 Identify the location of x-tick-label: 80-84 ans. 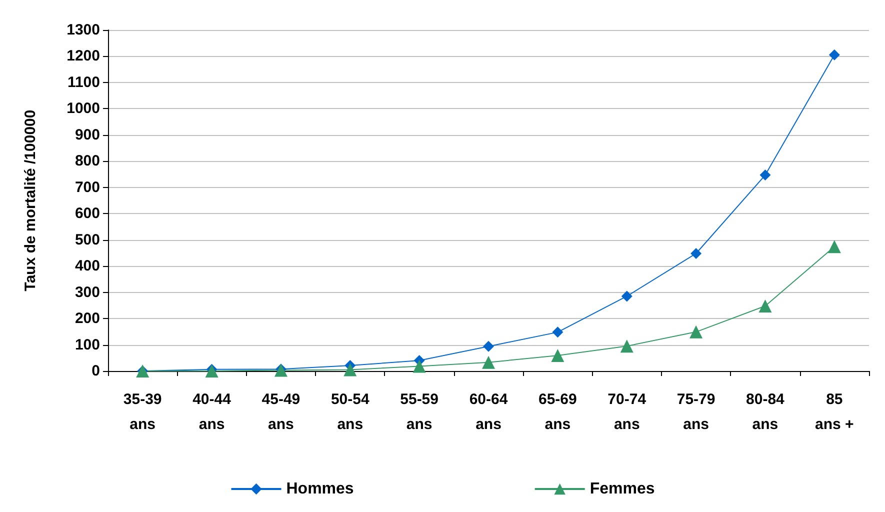
(766, 412).